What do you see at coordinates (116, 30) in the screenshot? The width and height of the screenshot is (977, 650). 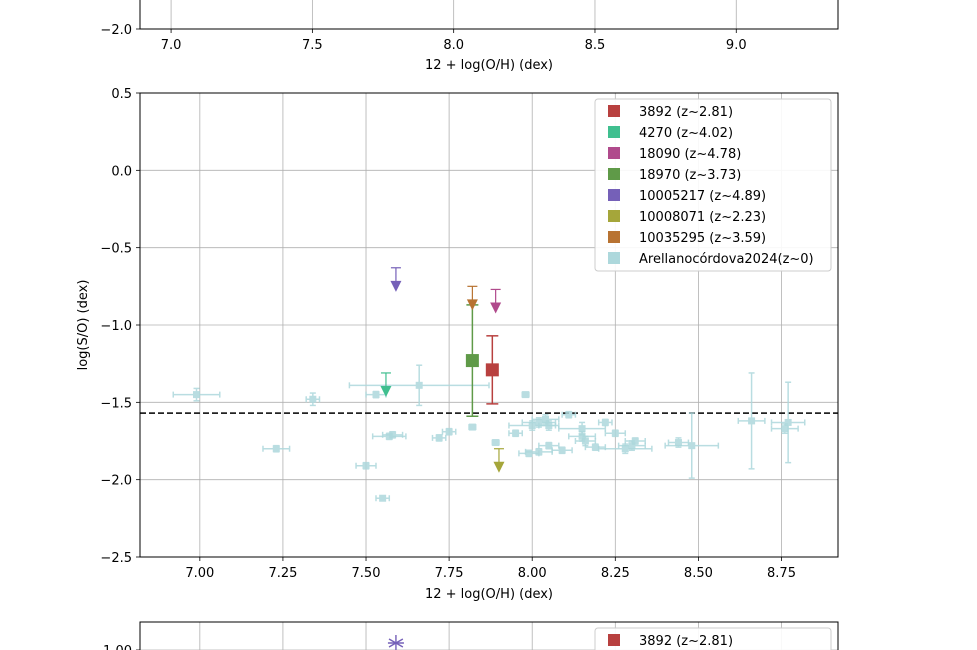 I see `top-y-tick-label: −2.0` at bounding box center [116, 30].